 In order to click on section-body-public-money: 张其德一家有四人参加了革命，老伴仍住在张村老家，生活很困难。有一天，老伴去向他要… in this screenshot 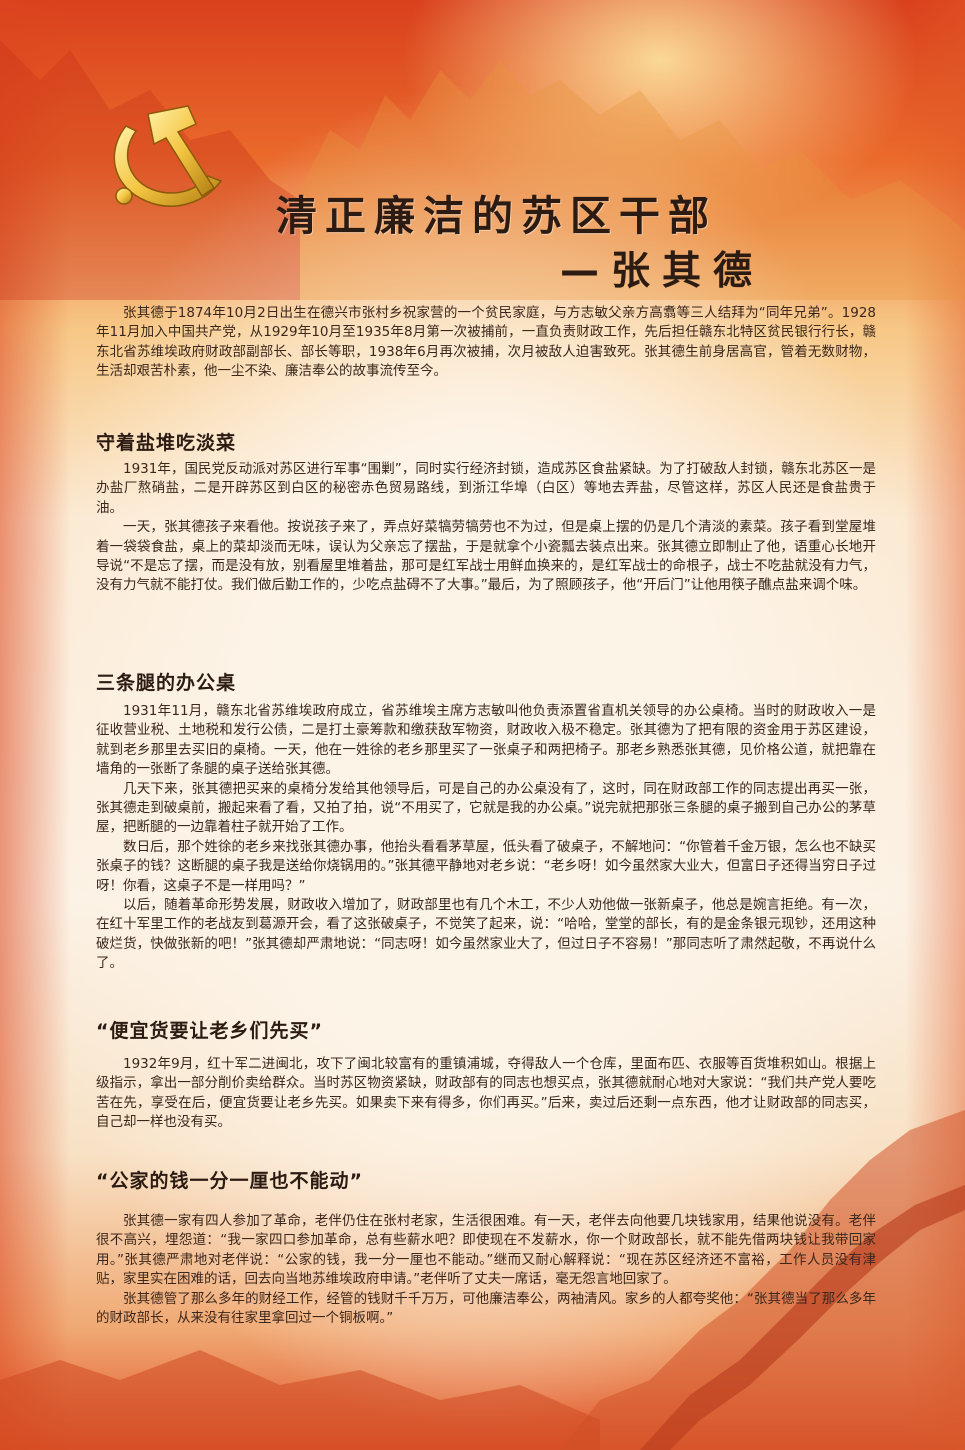, I will do `click(486, 1270)`.